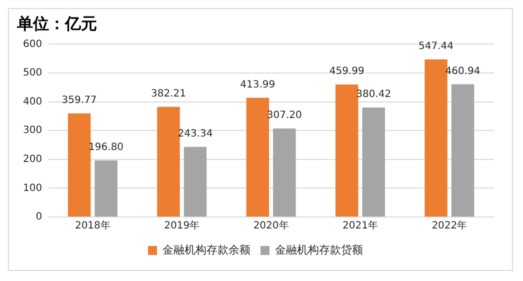 The width and height of the screenshot is (523, 281). What do you see at coordinates (56, 23) in the screenshot?
I see `chart-title: 单位：亿元` at bounding box center [56, 23].